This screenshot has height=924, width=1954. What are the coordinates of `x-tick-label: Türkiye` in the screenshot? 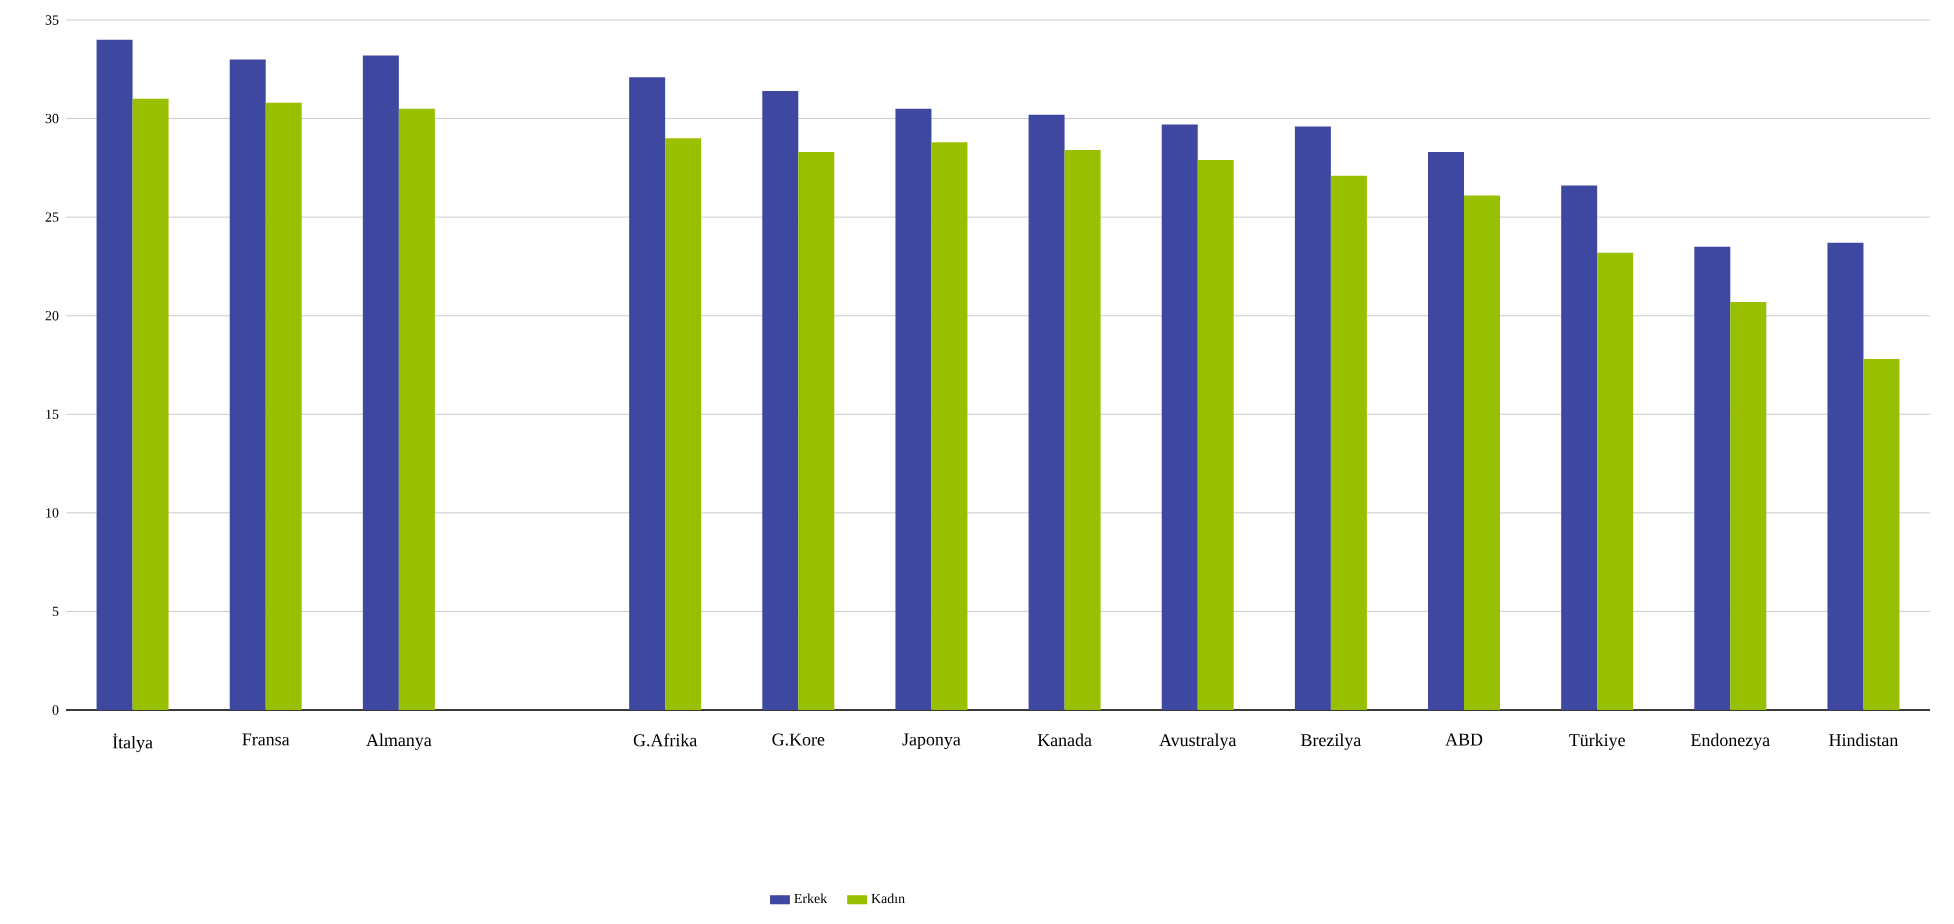 It's located at (1597, 741).